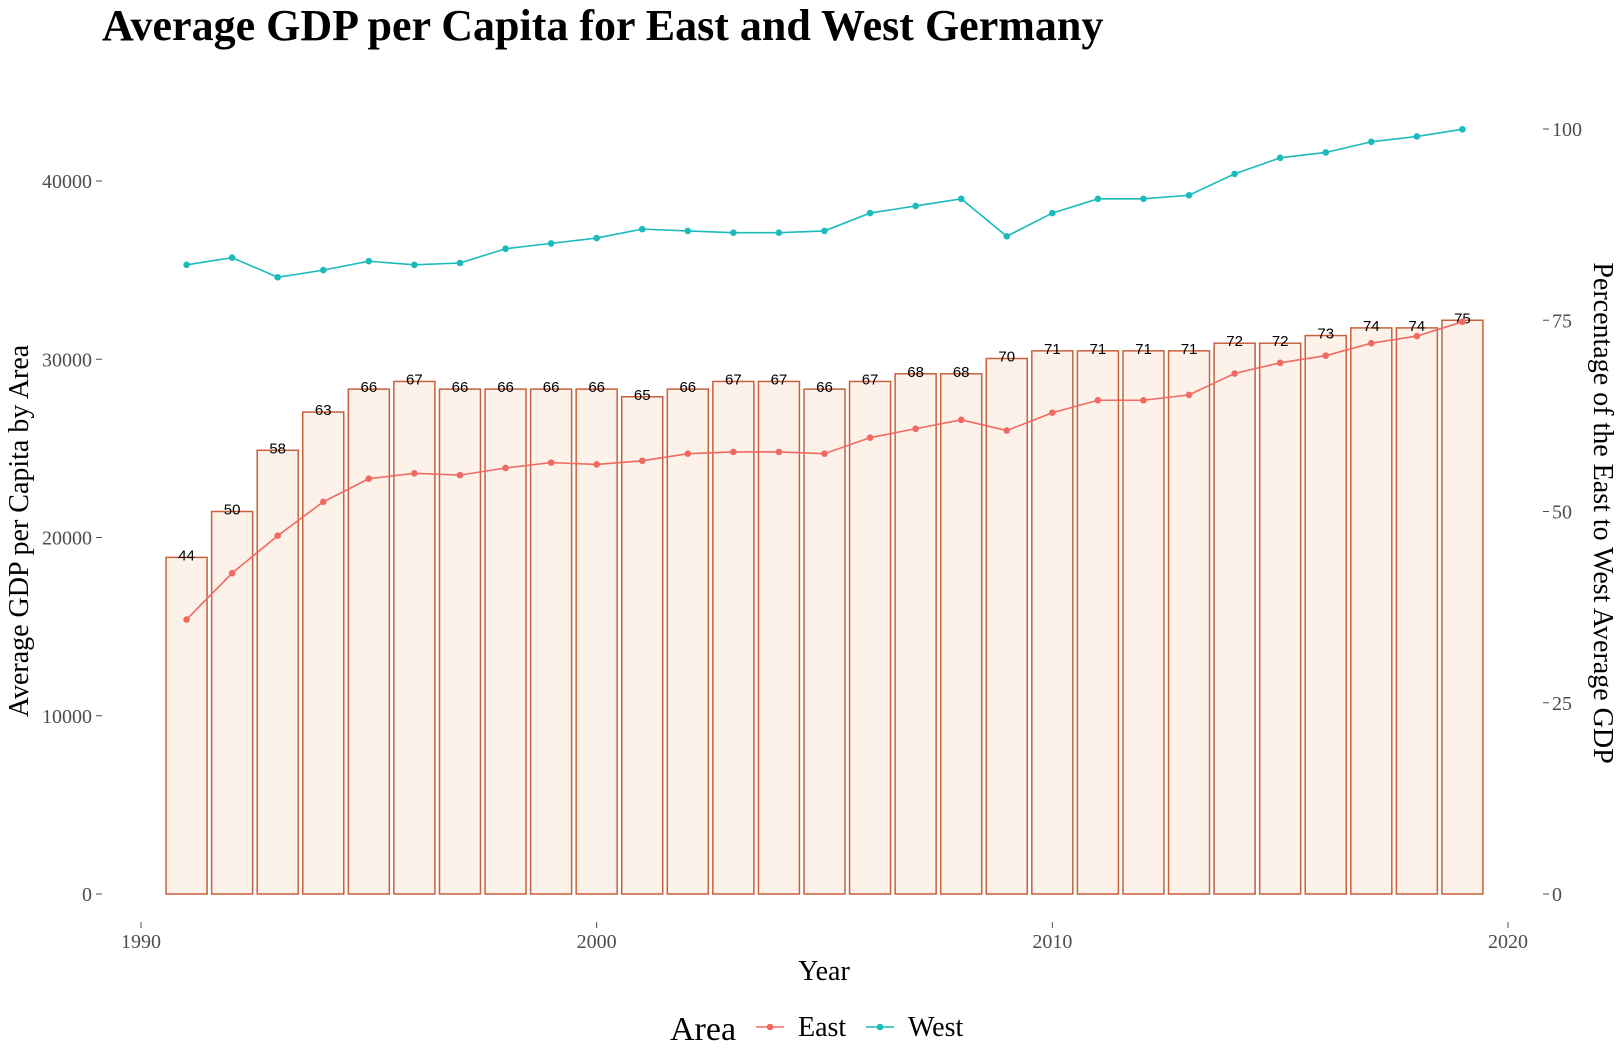  I want to click on left-axis: 0 10000 20000 30000 40000, so click(72, 538).